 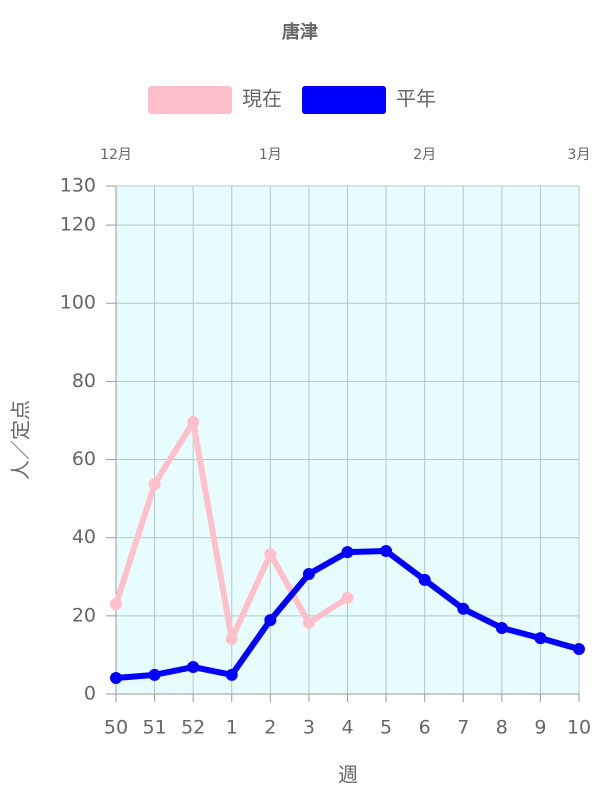 I want to click on x-tick-label: 10, so click(x=579, y=728).